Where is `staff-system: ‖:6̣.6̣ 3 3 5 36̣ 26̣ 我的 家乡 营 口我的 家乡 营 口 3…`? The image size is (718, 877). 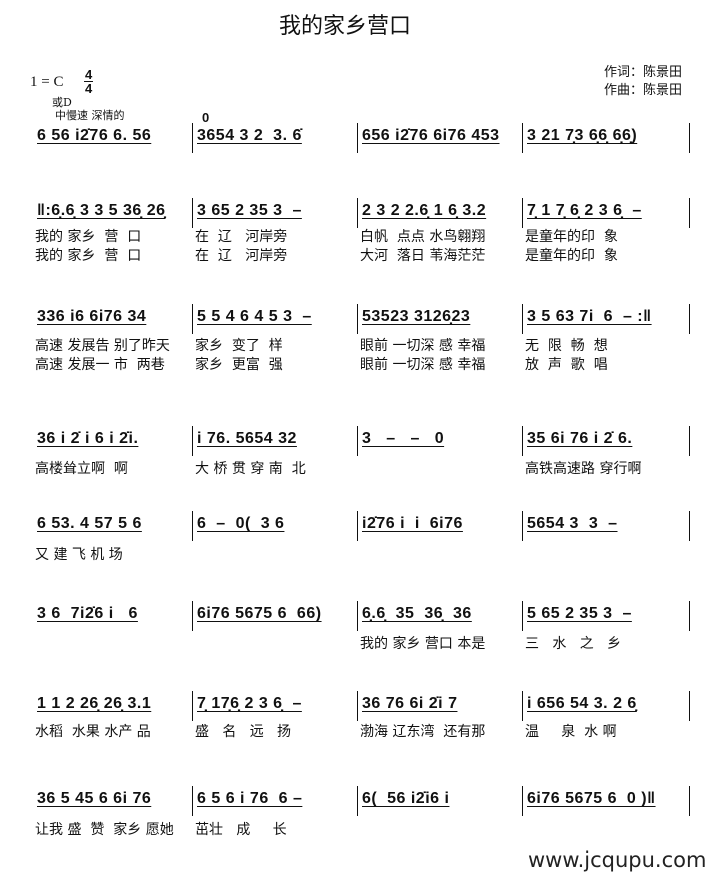 staff-system: ‖:6̣.6̣ 3 3 5 36̣ 26̣ 我的 家乡 营 口我的 家乡 营 口 3… is located at coordinates (363, 231).